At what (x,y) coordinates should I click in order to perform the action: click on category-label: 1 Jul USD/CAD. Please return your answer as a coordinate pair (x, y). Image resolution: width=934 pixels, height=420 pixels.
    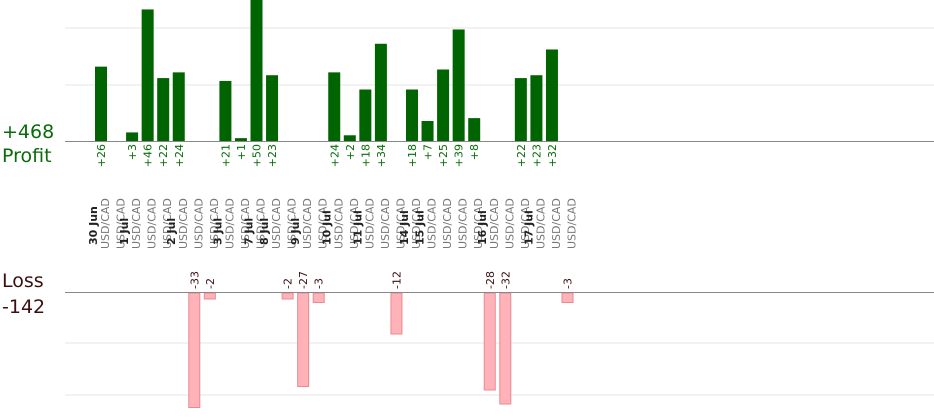
    Looking at the image, I should click on (130, 223).